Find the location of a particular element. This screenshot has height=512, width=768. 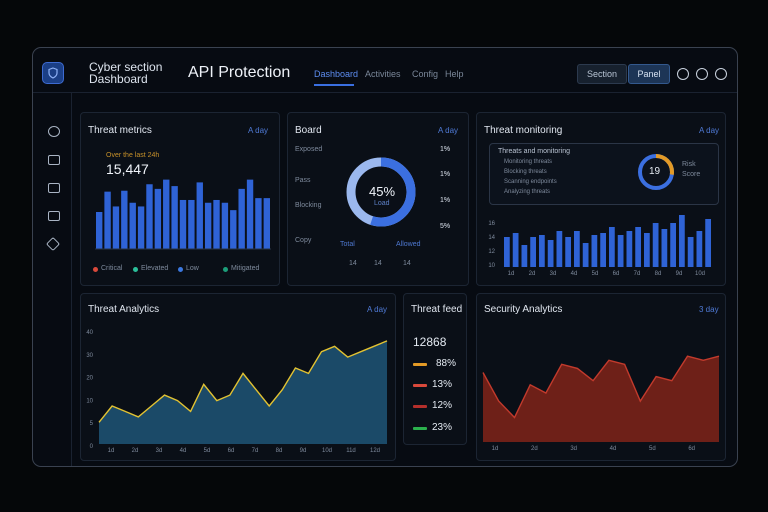

board-bottom-total: Total is located at coordinates (347, 244).